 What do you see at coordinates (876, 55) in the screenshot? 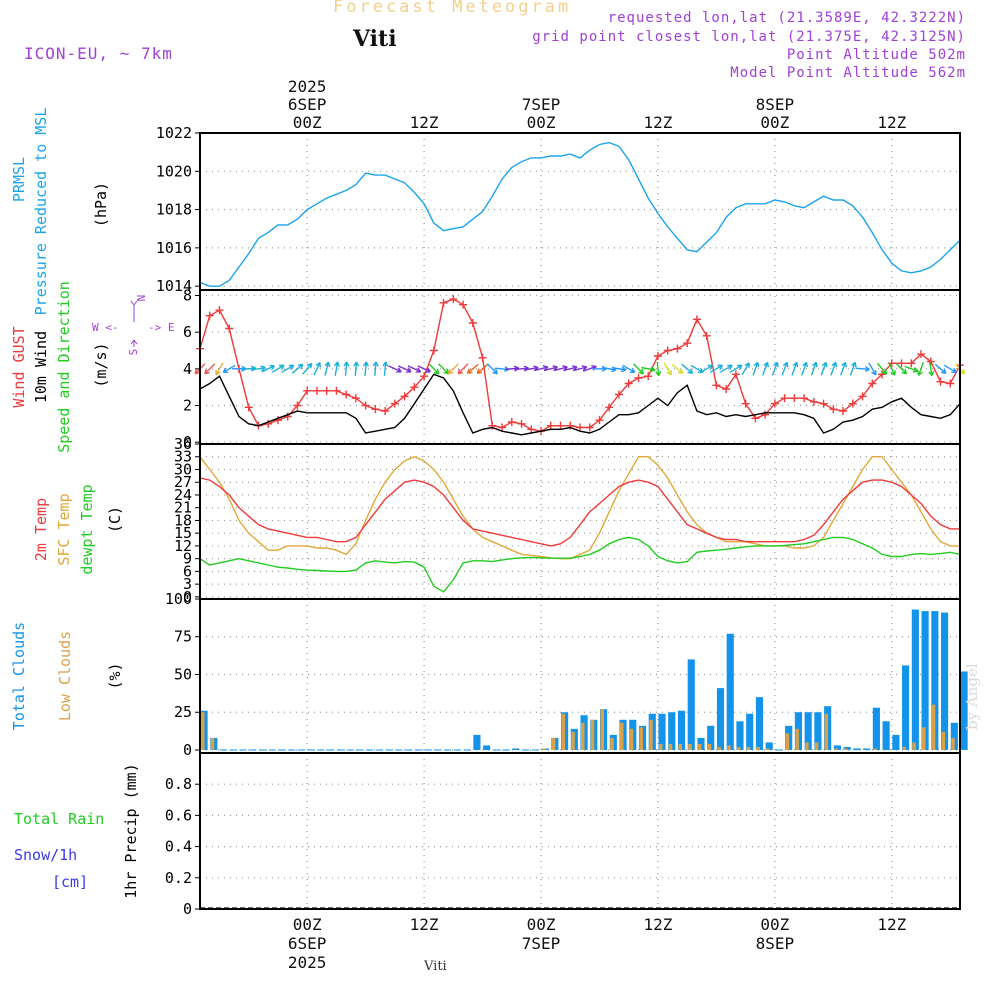
I see `point-altitude: Point Altitude 502m` at bounding box center [876, 55].